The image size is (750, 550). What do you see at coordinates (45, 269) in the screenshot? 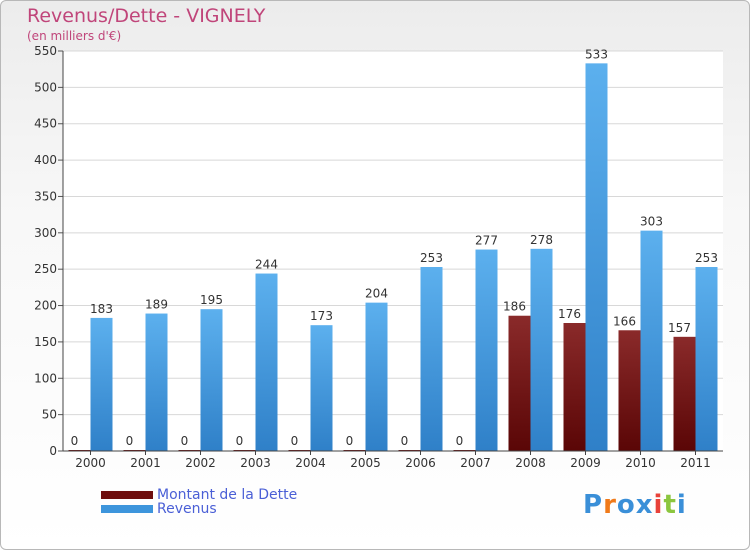
I see `y-tick-label: 250` at bounding box center [45, 269].